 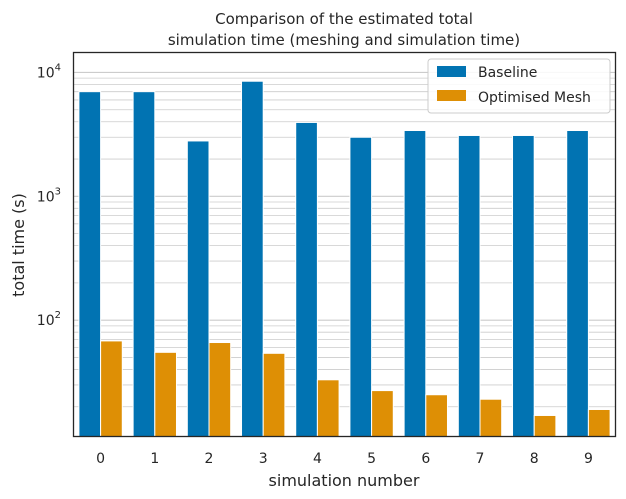 What do you see at coordinates (18, 245) in the screenshot?
I see `y-axis-label: total time (s)` at bounding box center [18, 245].